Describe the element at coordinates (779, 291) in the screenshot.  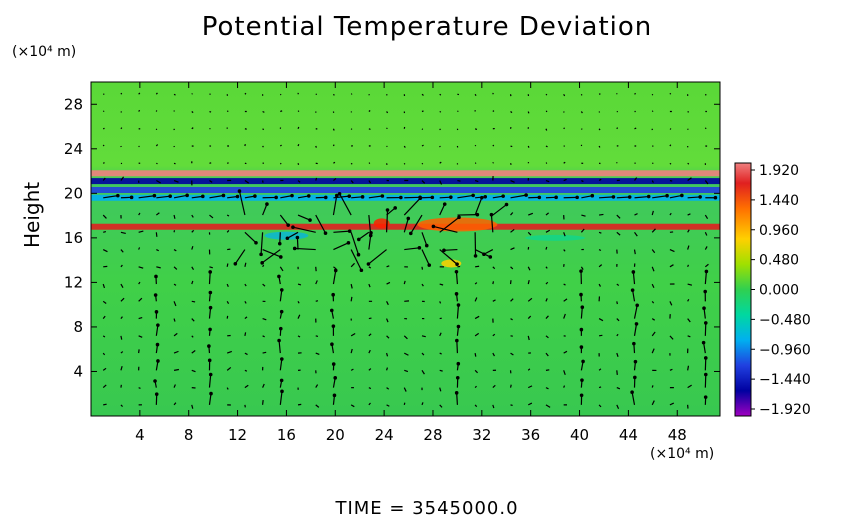
I see `colorbar-label: 0.000` at that location.